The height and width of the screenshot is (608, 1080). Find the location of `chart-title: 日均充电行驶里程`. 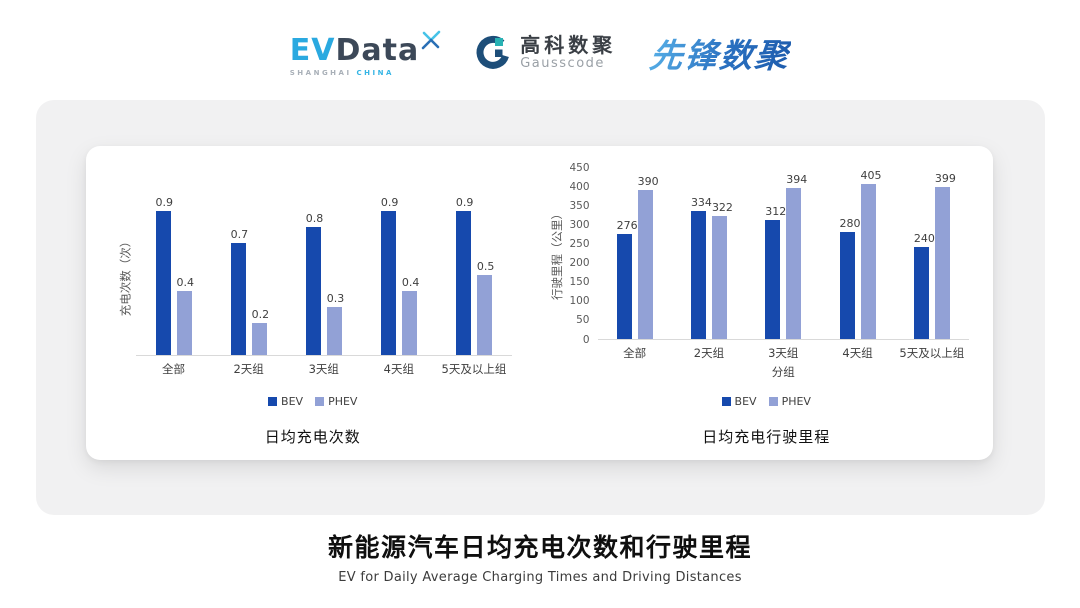

chart-title: 日均充电行驶里程 is located at coordinates (766, 437).